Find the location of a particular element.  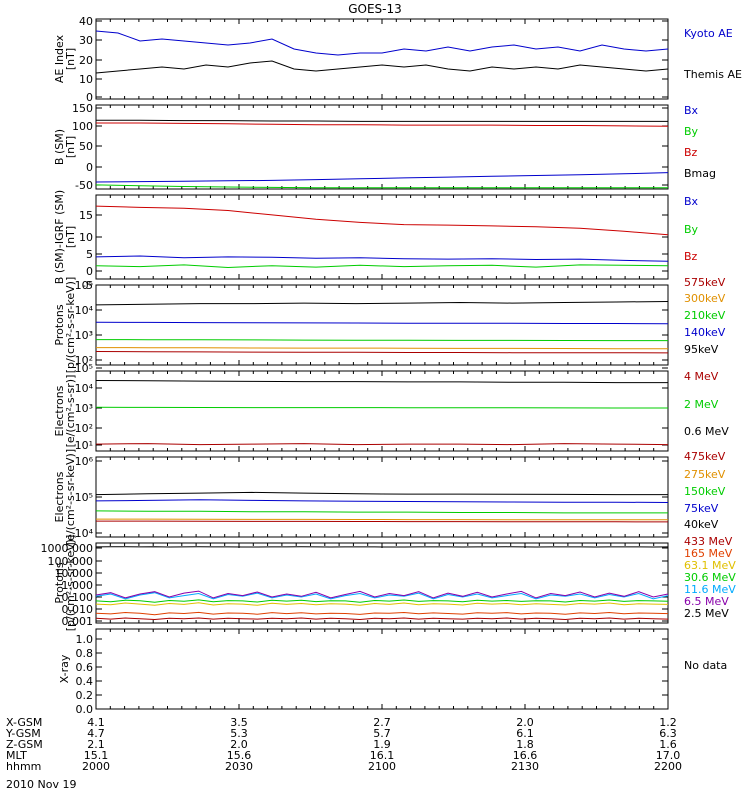

y-axis-label: Electrons[e/(cm²-s-sr-keV)] is located at coordinates (65, 497).